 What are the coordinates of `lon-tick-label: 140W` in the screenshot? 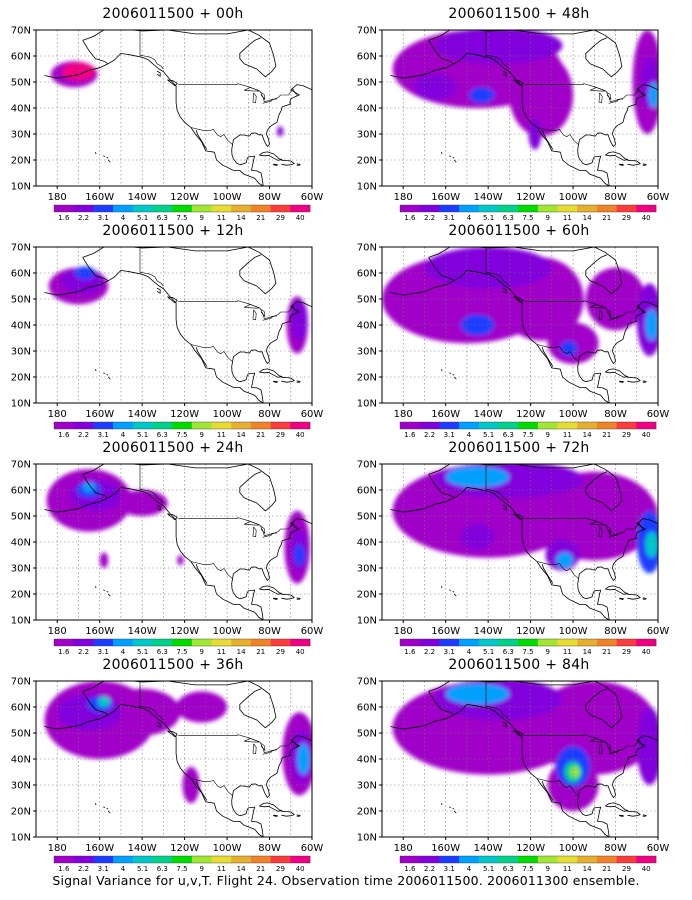 It's located at (142, 631).